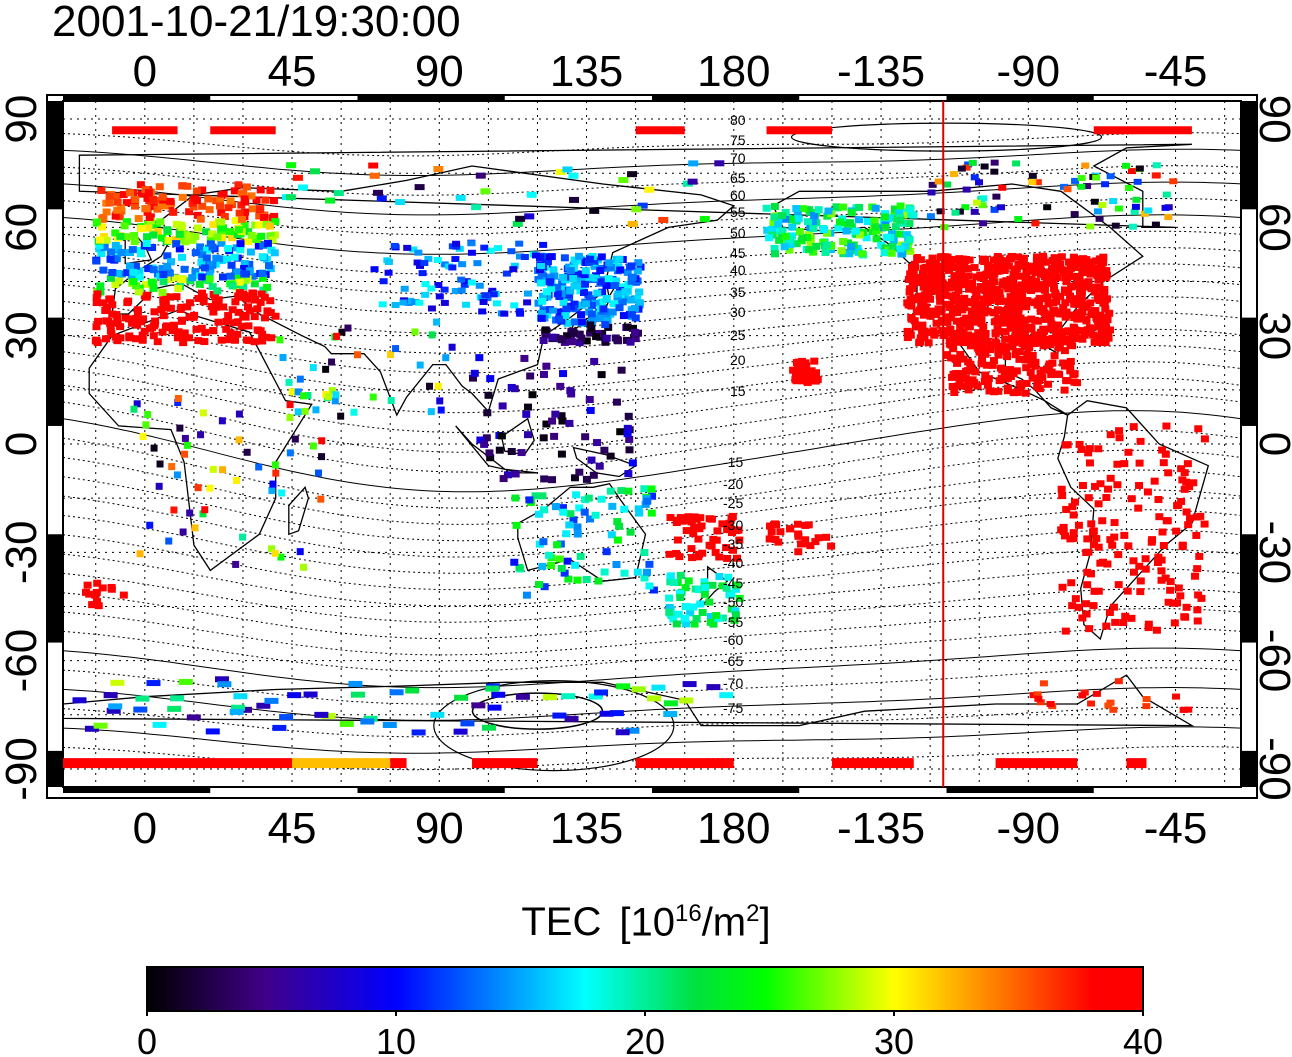 This screenshot has height=1057, width=1292. Describe the element at coordinates (765, 922) in the screenshot. I see `colorbar-label-close: ]` at that location.